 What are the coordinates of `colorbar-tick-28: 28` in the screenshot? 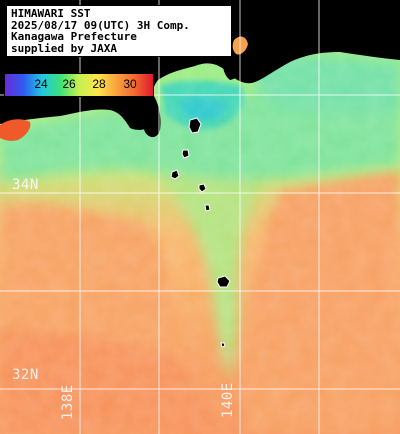 It's located at (99, 84).